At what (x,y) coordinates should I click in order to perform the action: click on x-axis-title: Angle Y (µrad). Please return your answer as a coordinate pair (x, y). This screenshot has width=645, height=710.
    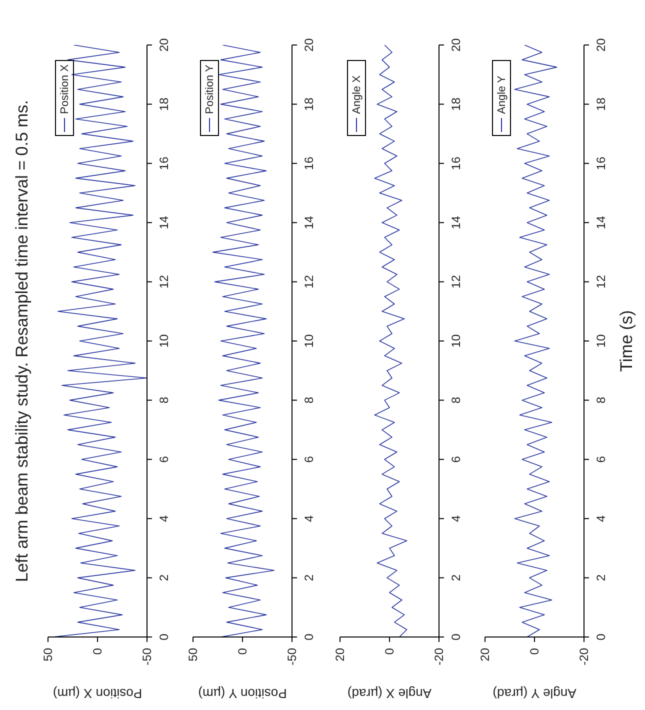
    Looking at the image, I should click on (534, 693).